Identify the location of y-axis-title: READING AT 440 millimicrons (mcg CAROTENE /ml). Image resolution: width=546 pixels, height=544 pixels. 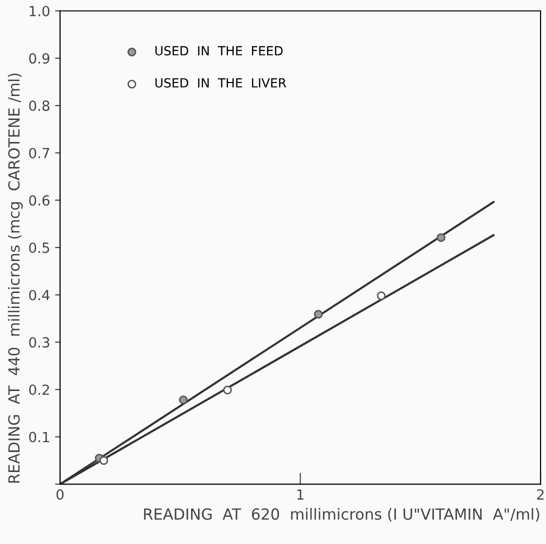
(15, 278).